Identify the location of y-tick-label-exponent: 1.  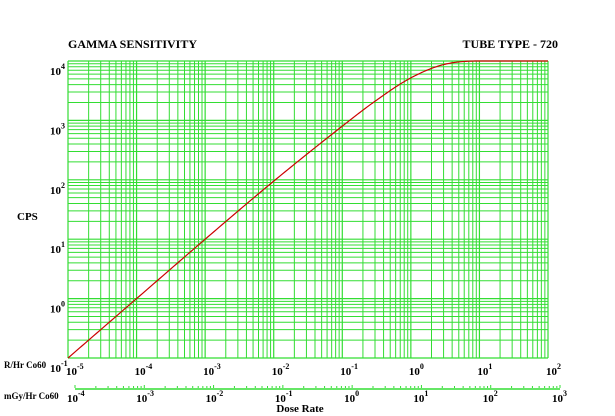
(63, 244).